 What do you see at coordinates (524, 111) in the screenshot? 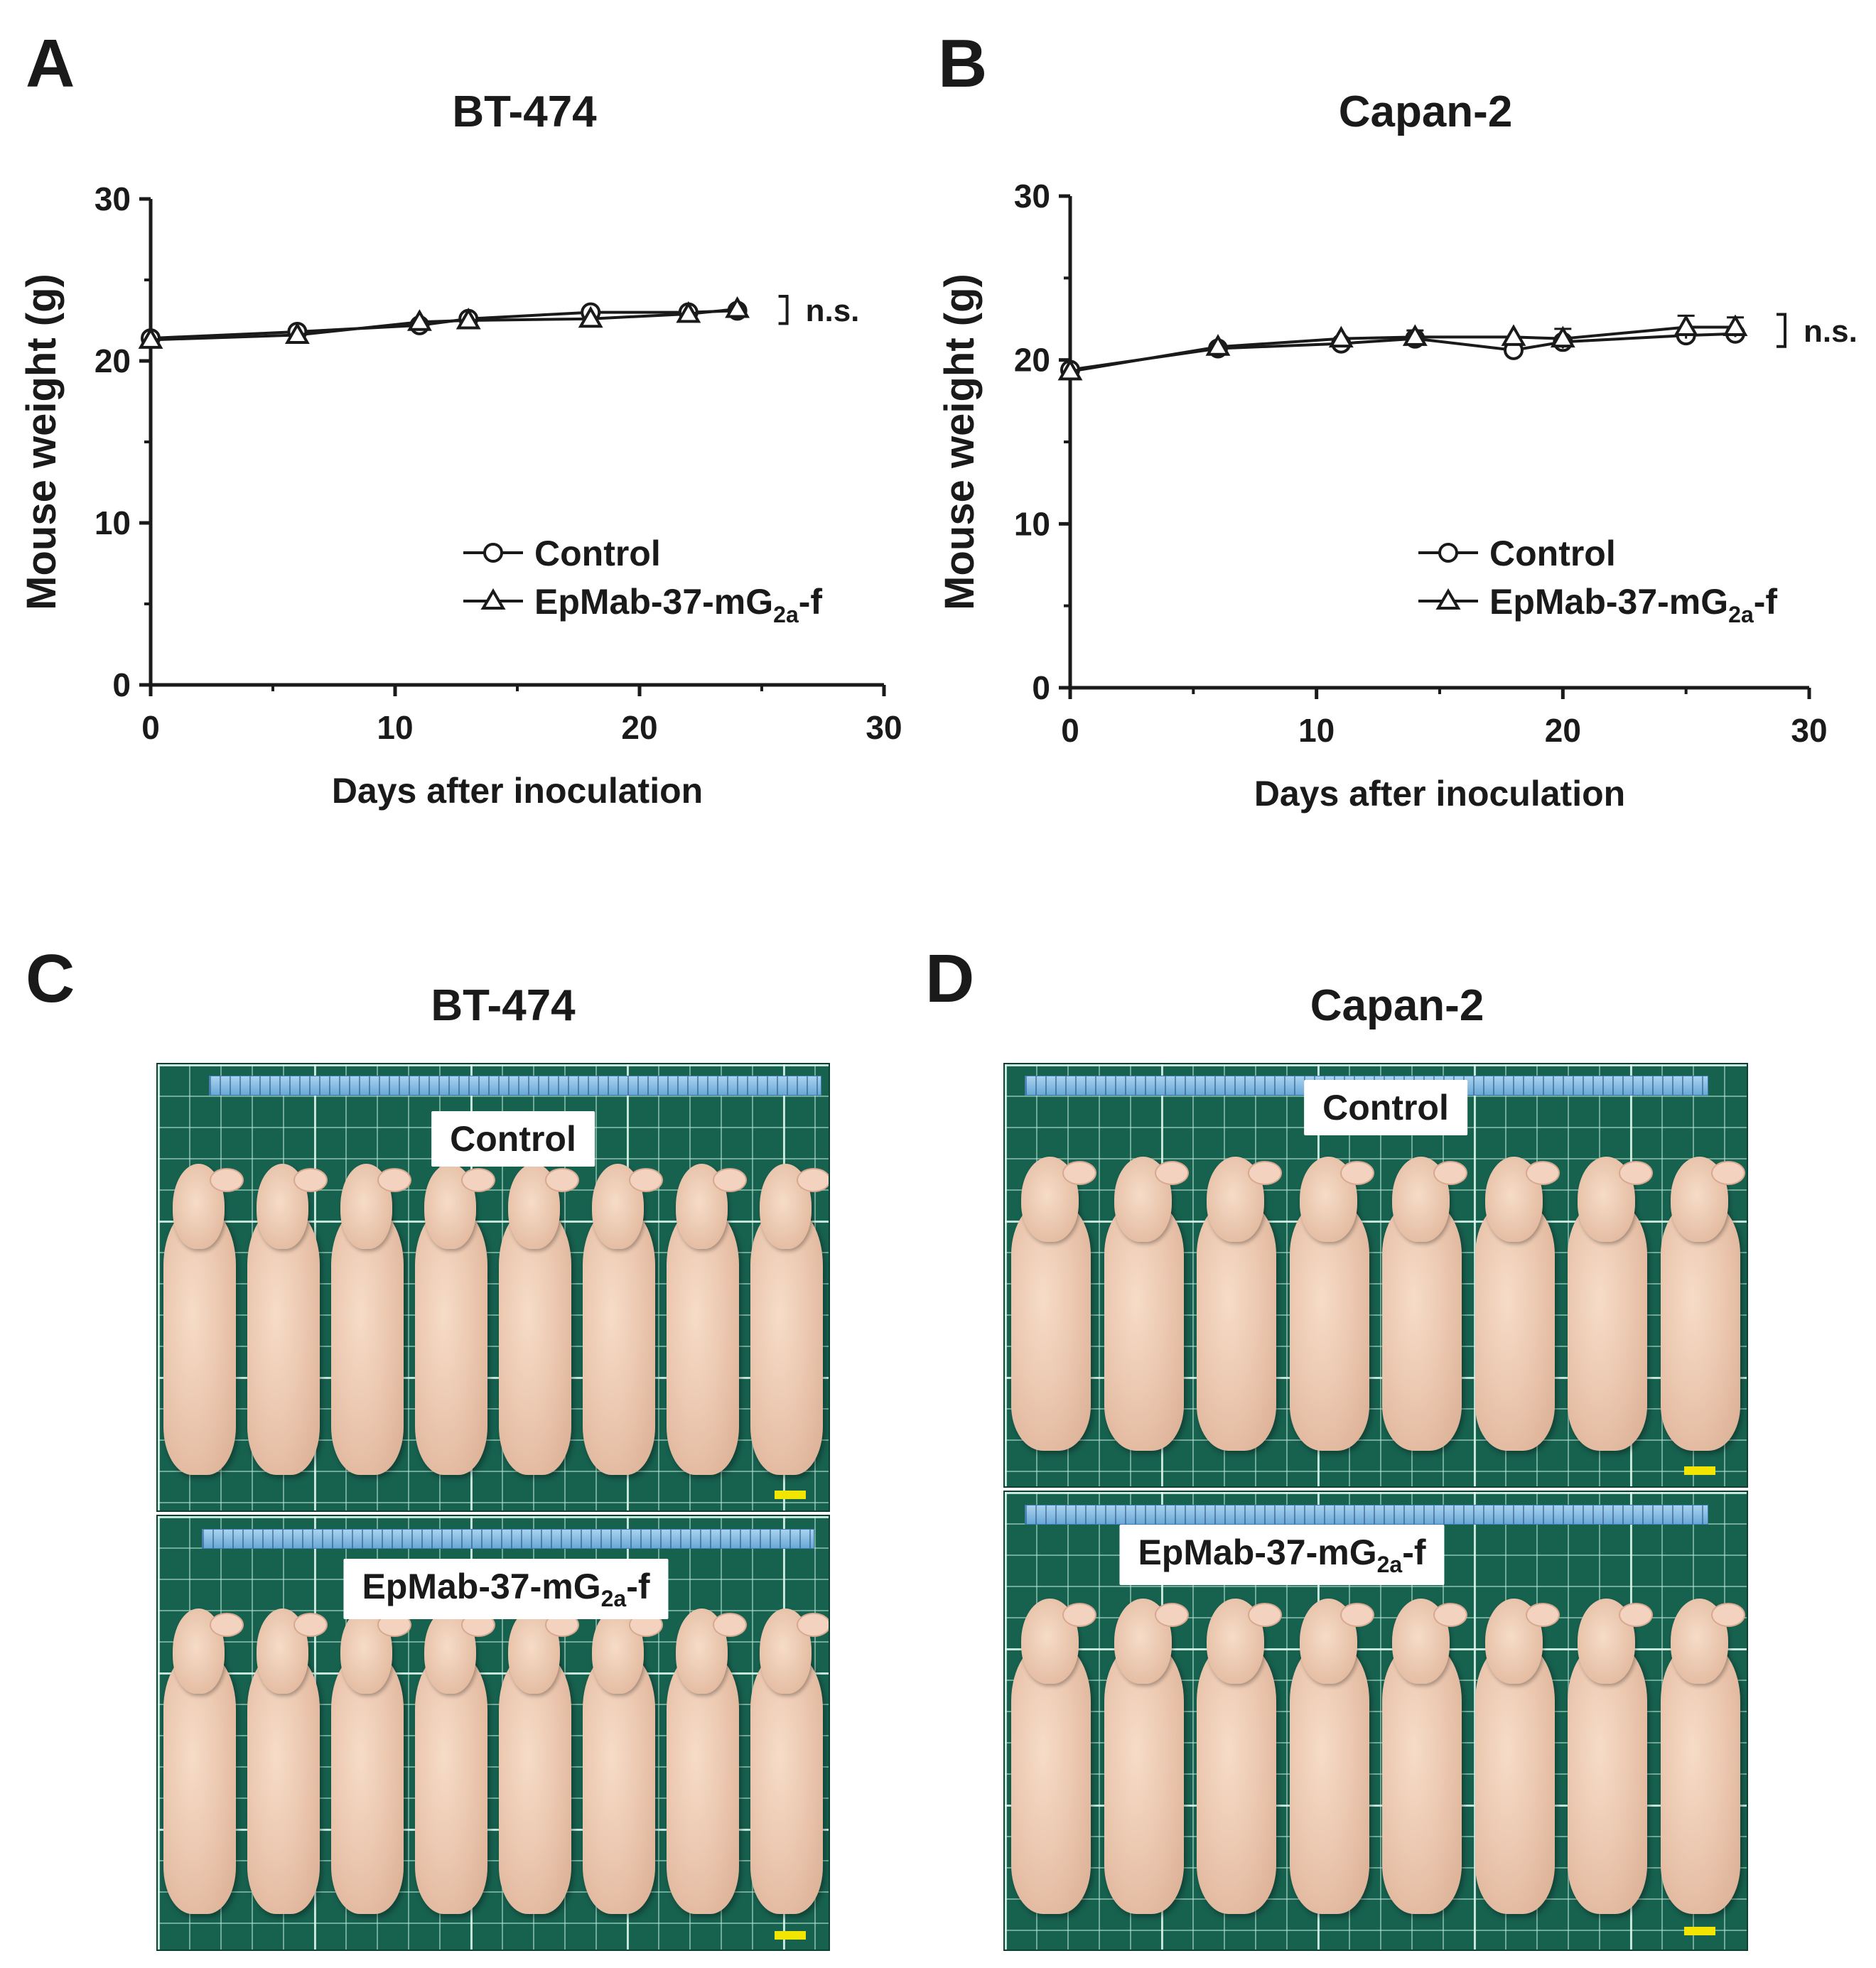
I see `chart-a-title: BT-474` at bounding box center [524, 111].